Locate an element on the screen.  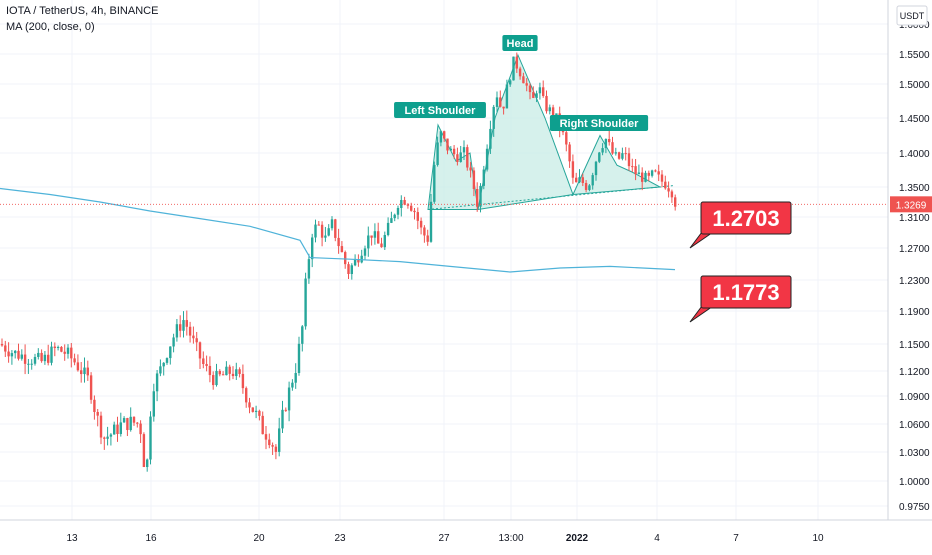
label-left-shoulder: Left Shoulder is located at coordinates (441, 111).